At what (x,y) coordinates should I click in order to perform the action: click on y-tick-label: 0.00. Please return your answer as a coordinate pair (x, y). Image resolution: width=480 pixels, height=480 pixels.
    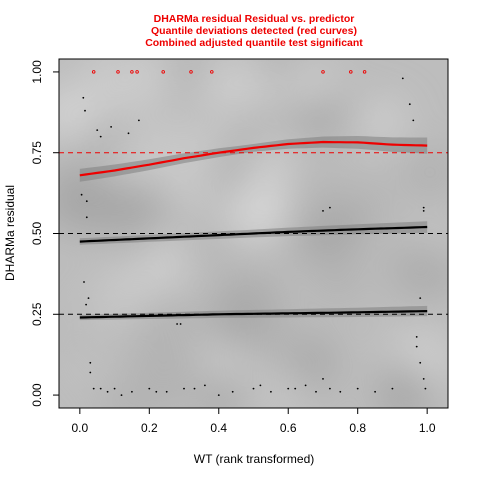
    Looking at the image, I should click on (37, 395).